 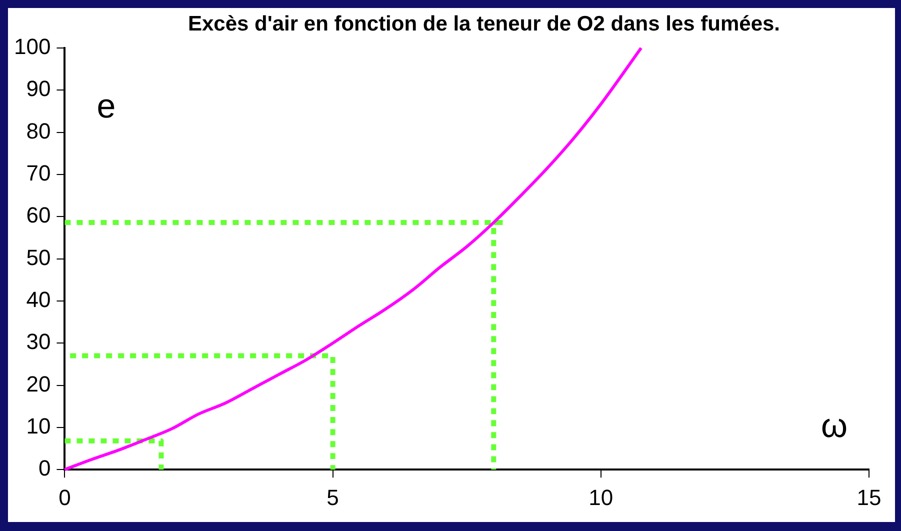 I want to click on y-tick-label: 10, so click(x=38, y=426).